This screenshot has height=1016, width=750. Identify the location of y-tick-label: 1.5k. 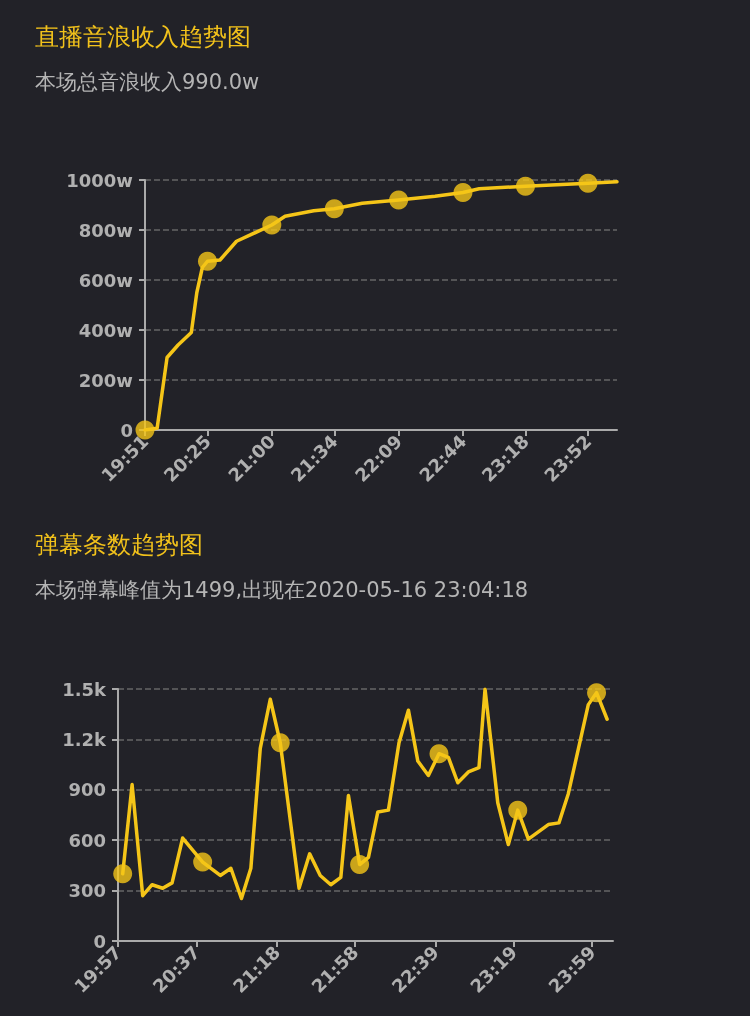
(85, 689).